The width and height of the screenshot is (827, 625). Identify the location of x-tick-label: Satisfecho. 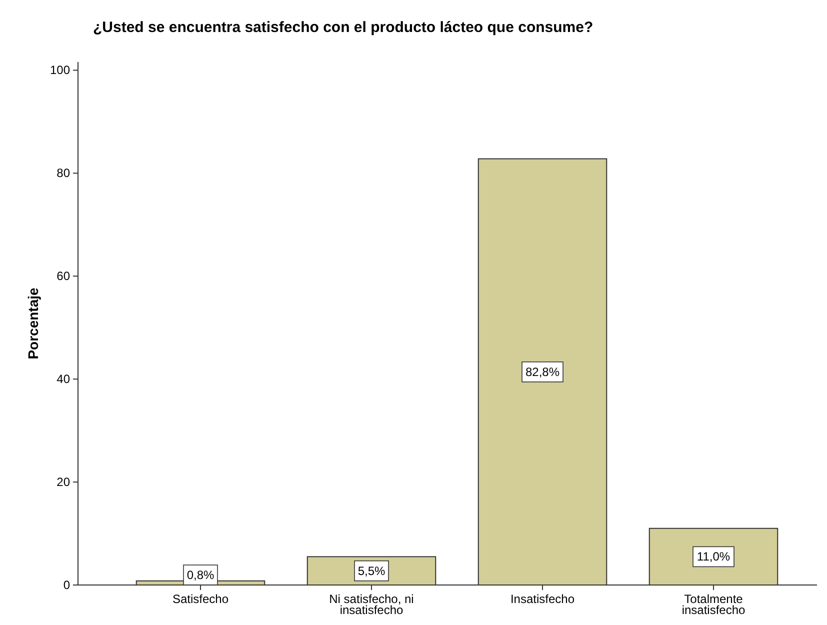
(200, 599).